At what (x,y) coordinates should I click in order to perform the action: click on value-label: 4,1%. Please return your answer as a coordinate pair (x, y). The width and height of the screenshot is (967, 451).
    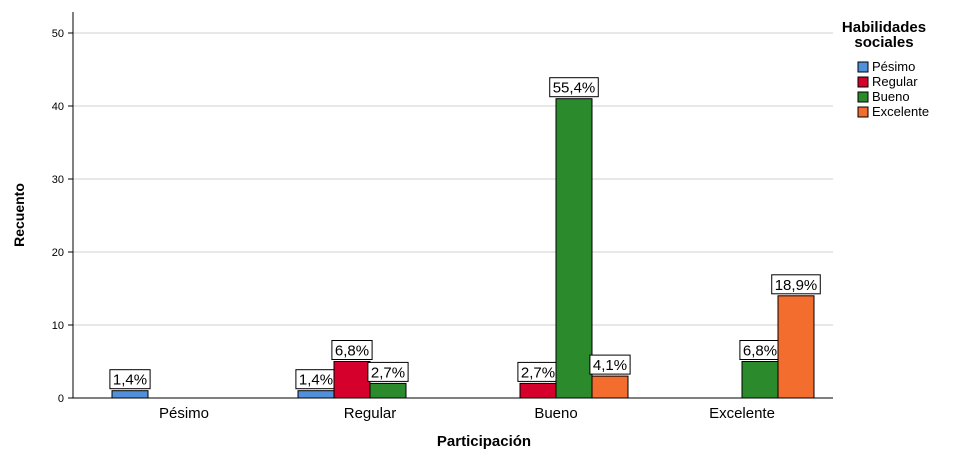
    Looking at the image, I should click on (610, 365).